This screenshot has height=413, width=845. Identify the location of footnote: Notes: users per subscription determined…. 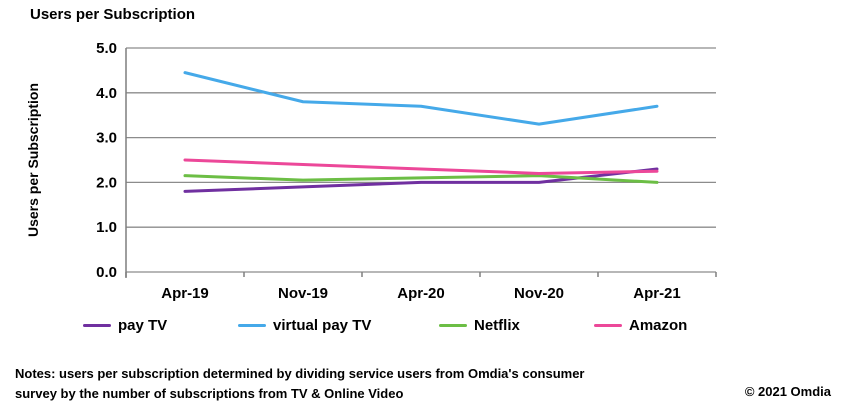
(299, 384).